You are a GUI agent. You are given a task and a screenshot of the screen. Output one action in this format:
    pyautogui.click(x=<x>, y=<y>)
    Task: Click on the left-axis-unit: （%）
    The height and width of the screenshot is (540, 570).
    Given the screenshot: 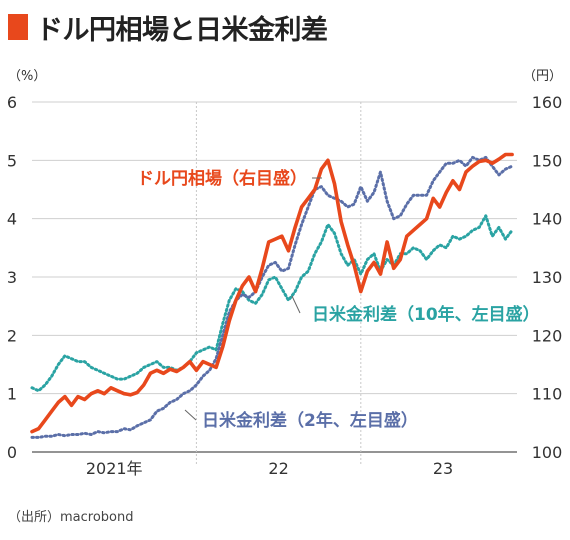 What is the action you would take?
    pyautogui.click(x=27, y=76)
    